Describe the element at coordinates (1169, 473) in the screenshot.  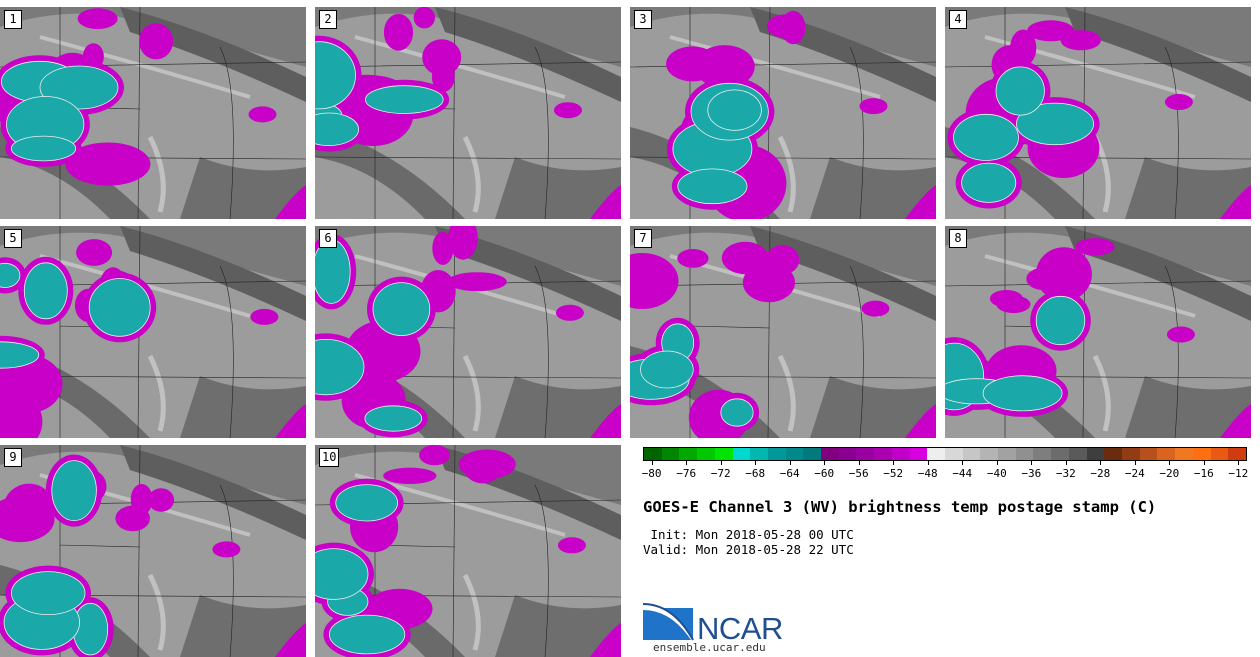
I see `tick-label: −20` at that location.